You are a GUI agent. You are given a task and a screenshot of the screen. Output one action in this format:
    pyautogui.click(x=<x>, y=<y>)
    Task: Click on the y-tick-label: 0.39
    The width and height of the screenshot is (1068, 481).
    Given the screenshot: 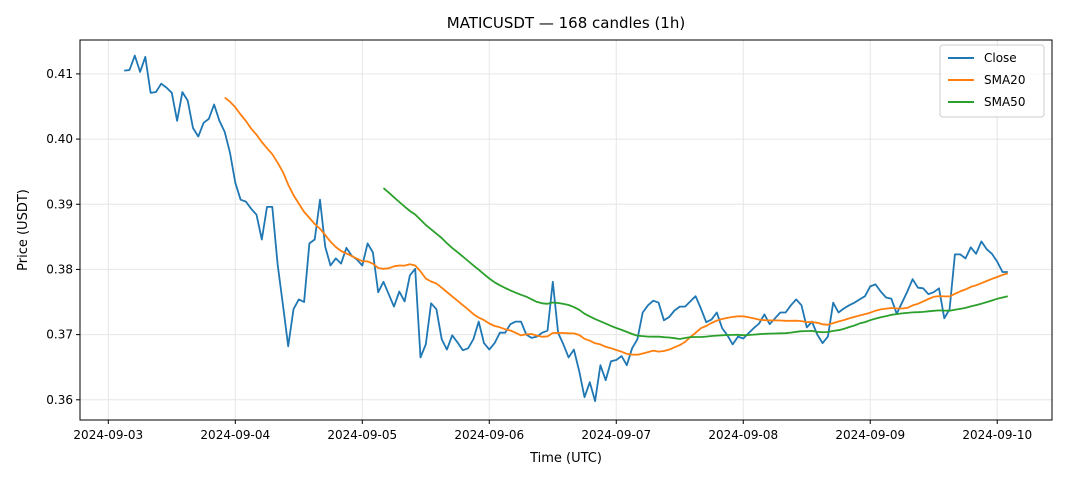 What is the action you would take?
    pyautogui.click(x=59, y=204)
    